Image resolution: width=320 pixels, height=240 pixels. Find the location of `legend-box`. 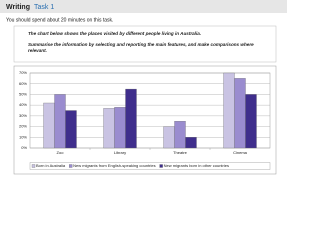

legend-box is located at coordinates (150, 166).